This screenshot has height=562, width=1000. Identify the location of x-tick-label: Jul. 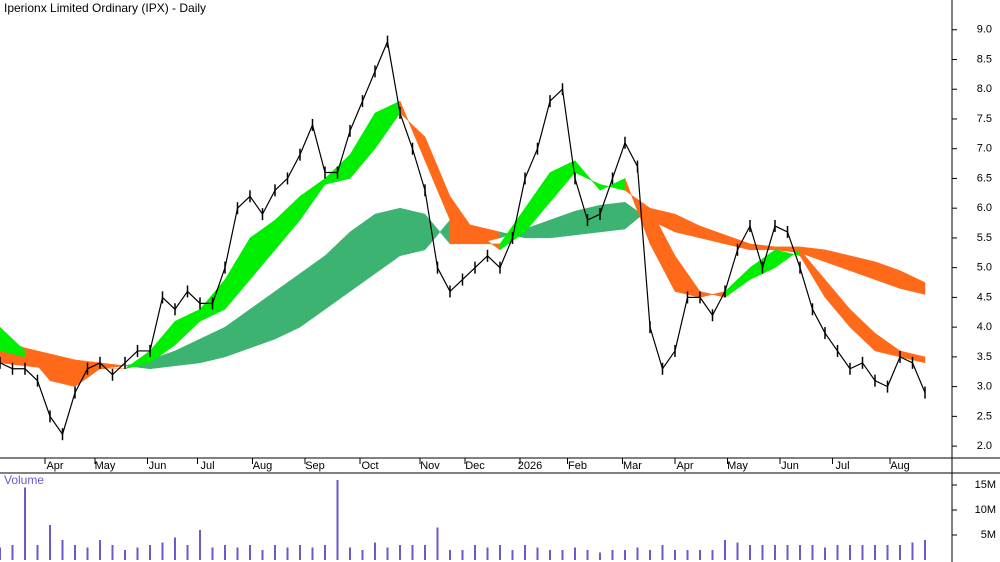
(207, 466).